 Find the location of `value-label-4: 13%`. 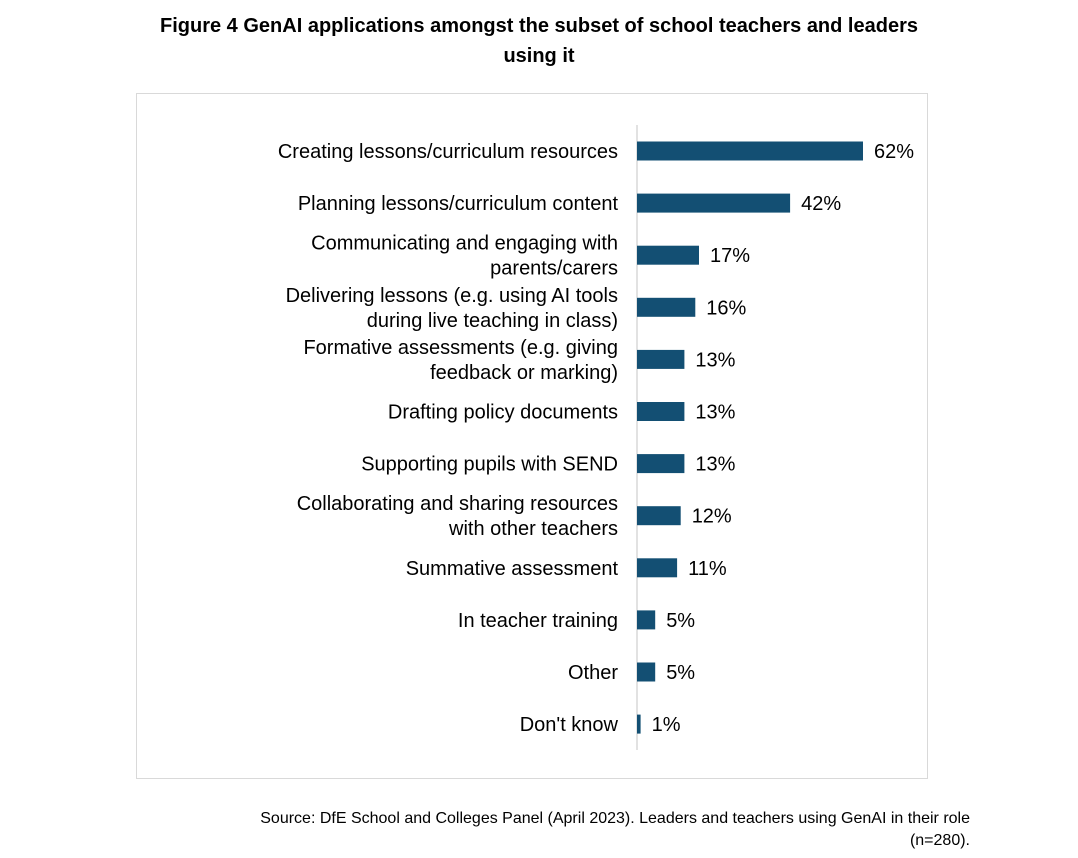

value-label-4: 13% is located at coordinates (715, 360).